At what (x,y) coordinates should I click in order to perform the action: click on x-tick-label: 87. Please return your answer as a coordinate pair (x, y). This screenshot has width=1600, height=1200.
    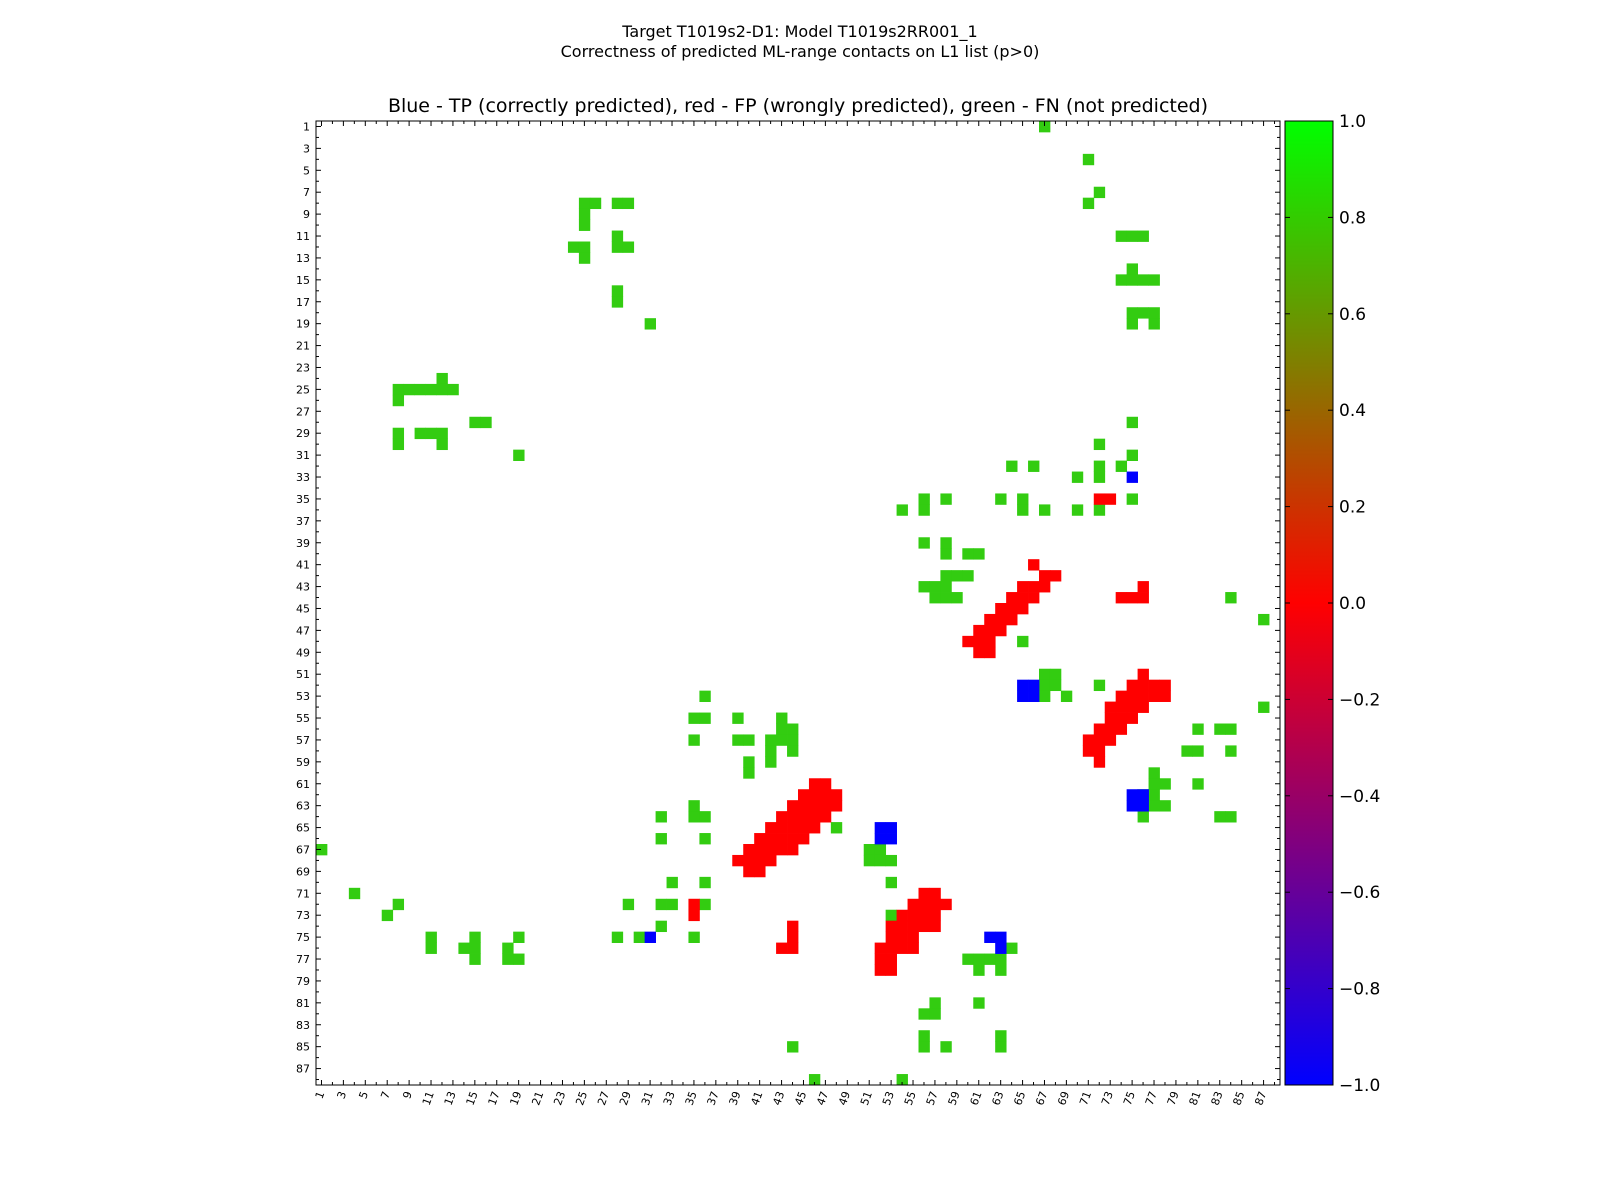
    Looking at the image, I should click on (1260, 1099).